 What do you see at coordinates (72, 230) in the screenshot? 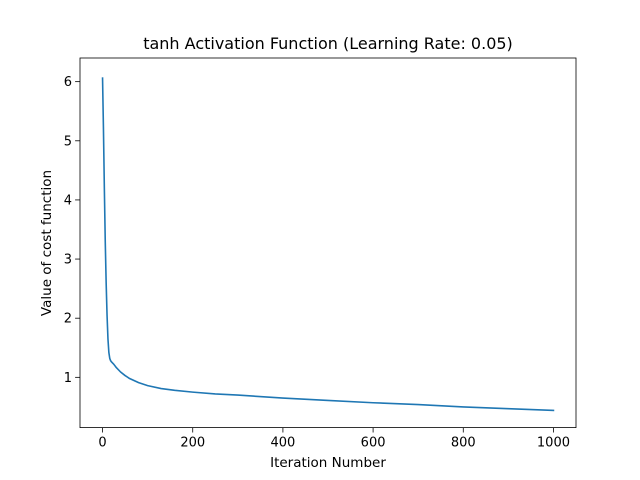
I see `y-ticks: 1 2 3 4 5 6` at bounding box center [72, 230].